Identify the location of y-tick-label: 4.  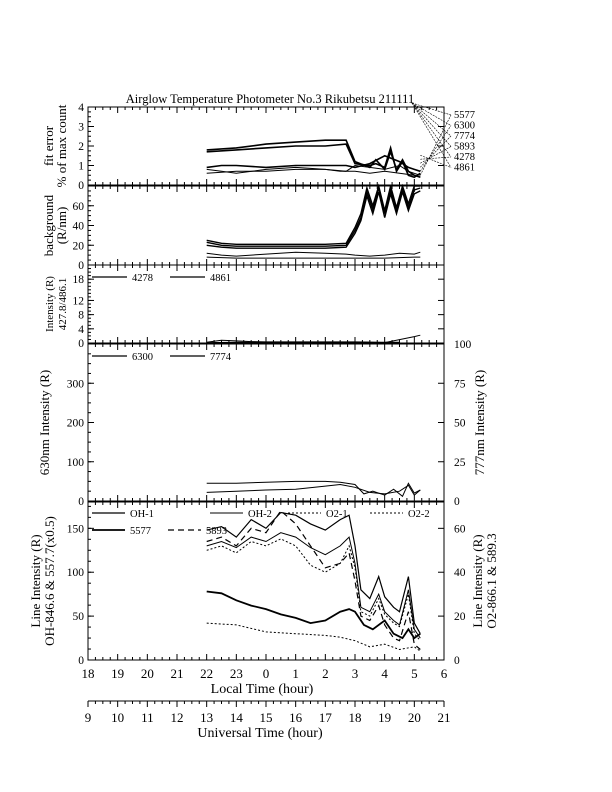
(81, 330).